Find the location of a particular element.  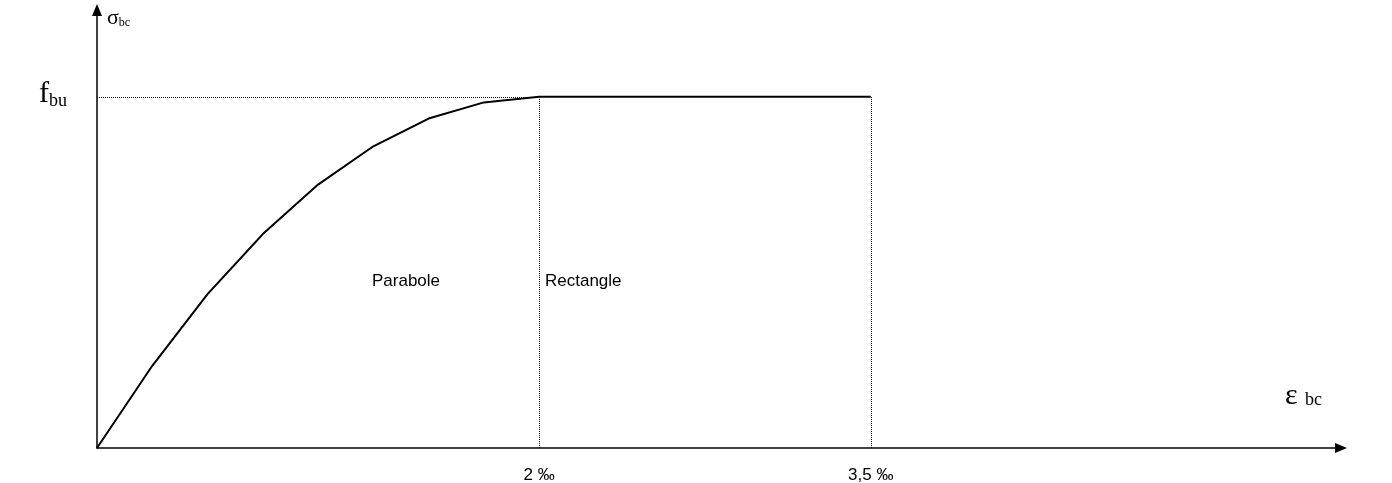

x-tick-label: 3,5 ‰ is located at coordinates (871, 474).